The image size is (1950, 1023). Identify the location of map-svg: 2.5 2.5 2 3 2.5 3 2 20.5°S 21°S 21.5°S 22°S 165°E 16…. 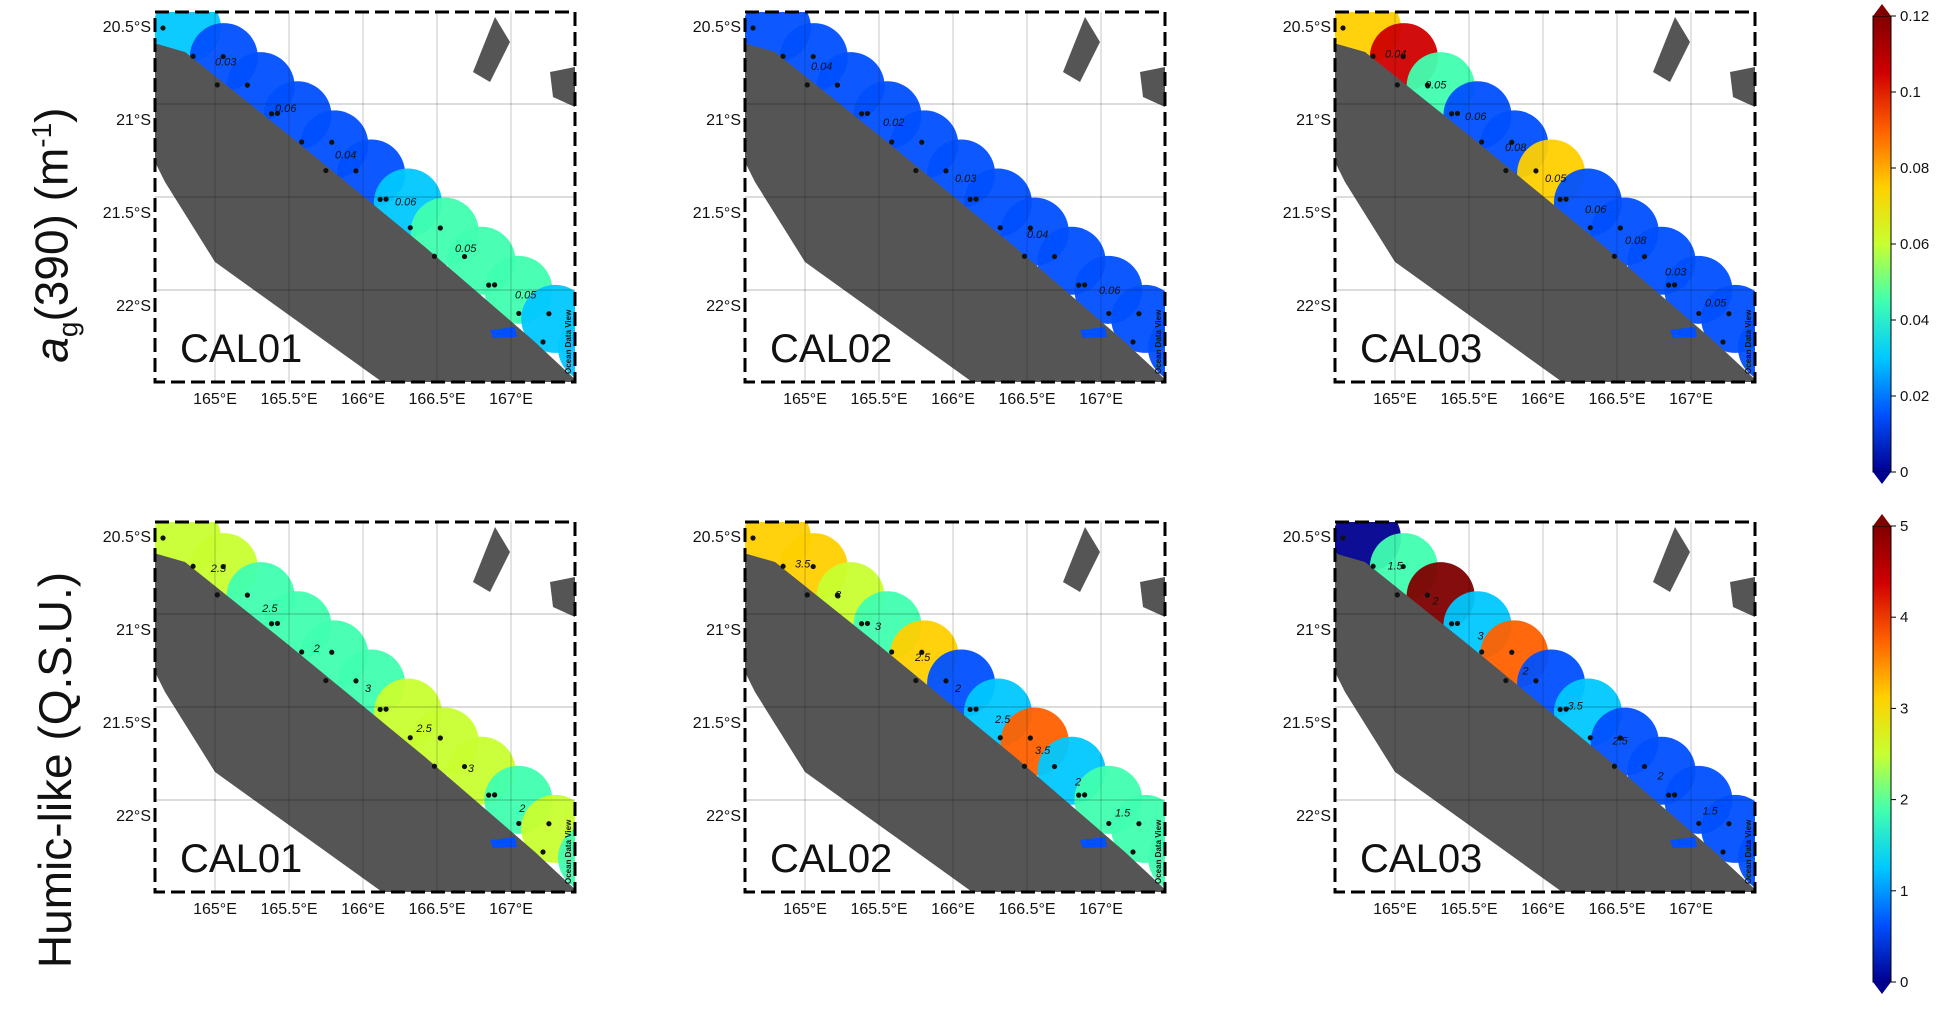
(340, 719).